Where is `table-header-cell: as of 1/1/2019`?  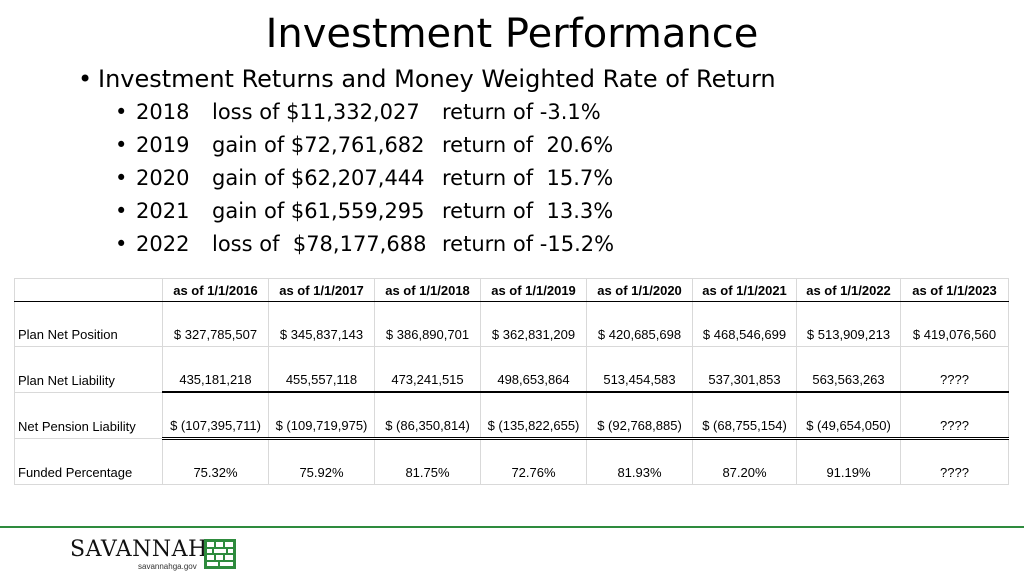
table-header-cell: as of 1/1/2019 is located at coordinates (533, 290).